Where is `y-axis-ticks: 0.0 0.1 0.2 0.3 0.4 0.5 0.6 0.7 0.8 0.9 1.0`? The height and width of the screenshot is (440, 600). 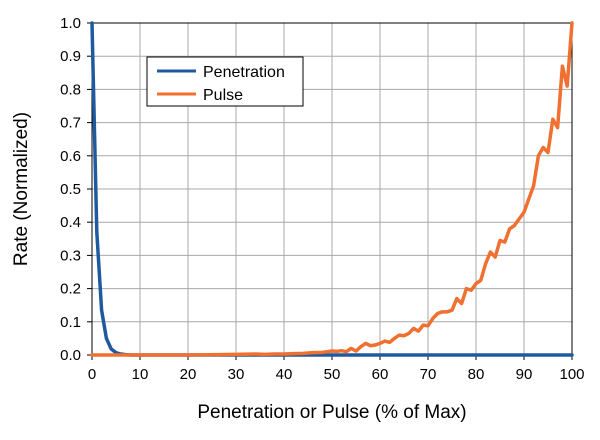
y-axis-ticks: 0.0 0.1 0.2 0.3 0.4 0.5 0.6 0.7 0.8 0.9 1.0 is located at coordinates (76, 189).